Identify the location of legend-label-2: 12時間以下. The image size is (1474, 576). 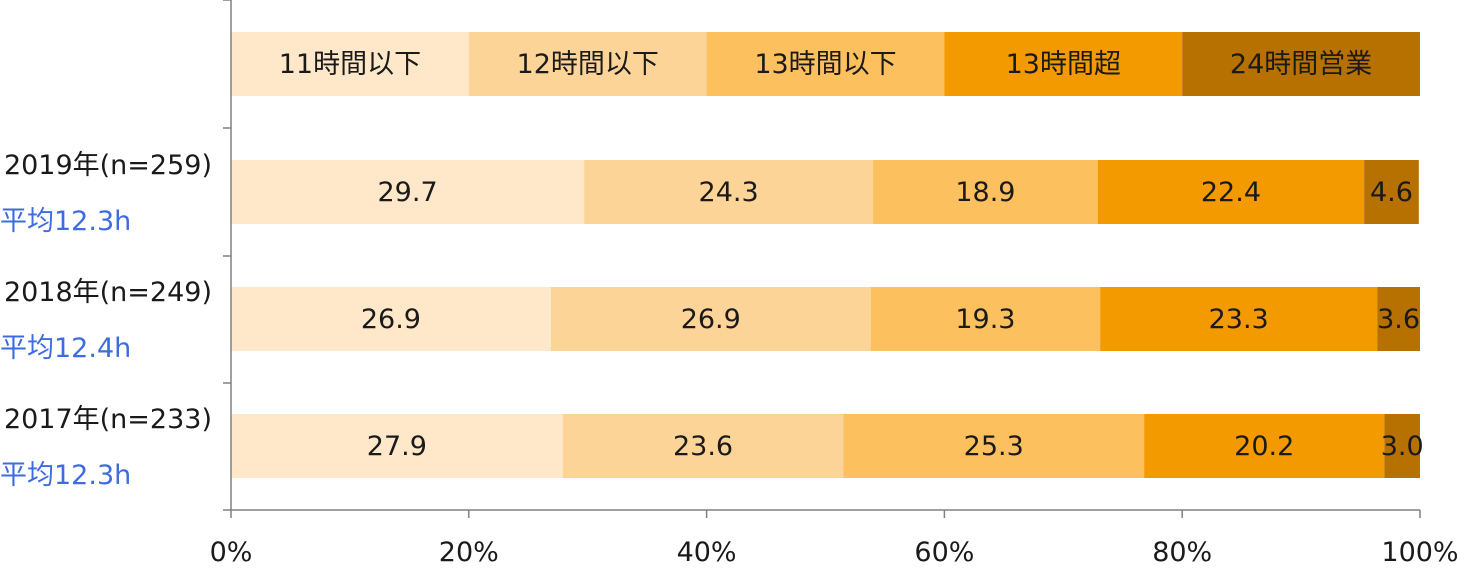
(588, 64).